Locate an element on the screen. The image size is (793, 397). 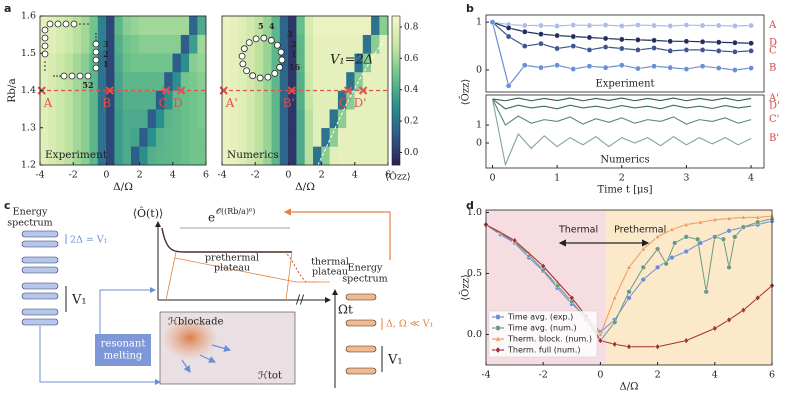
diagram-text: Δ, Ω ≪ V₁ is located at coordinates (410, 324).